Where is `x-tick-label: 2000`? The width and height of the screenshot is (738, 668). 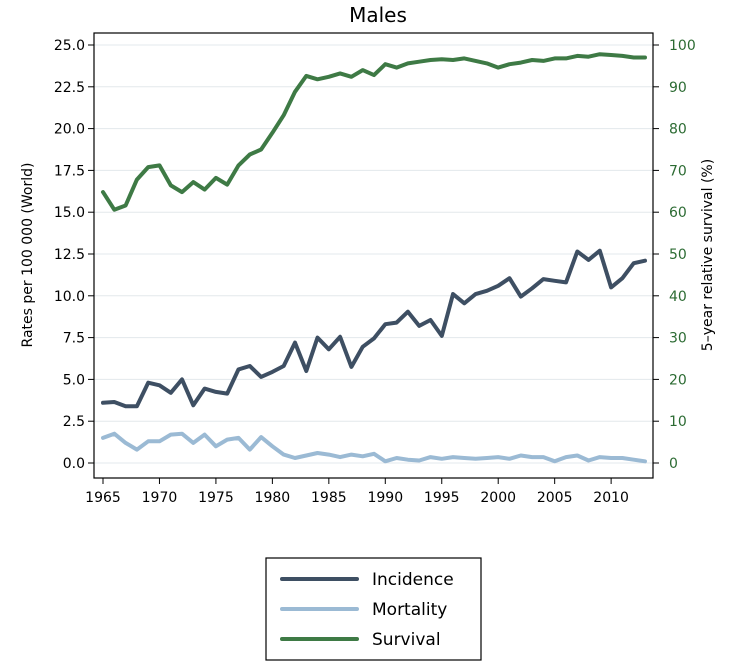 x-tick-label: 2000 is located at coordinates (498, 498).